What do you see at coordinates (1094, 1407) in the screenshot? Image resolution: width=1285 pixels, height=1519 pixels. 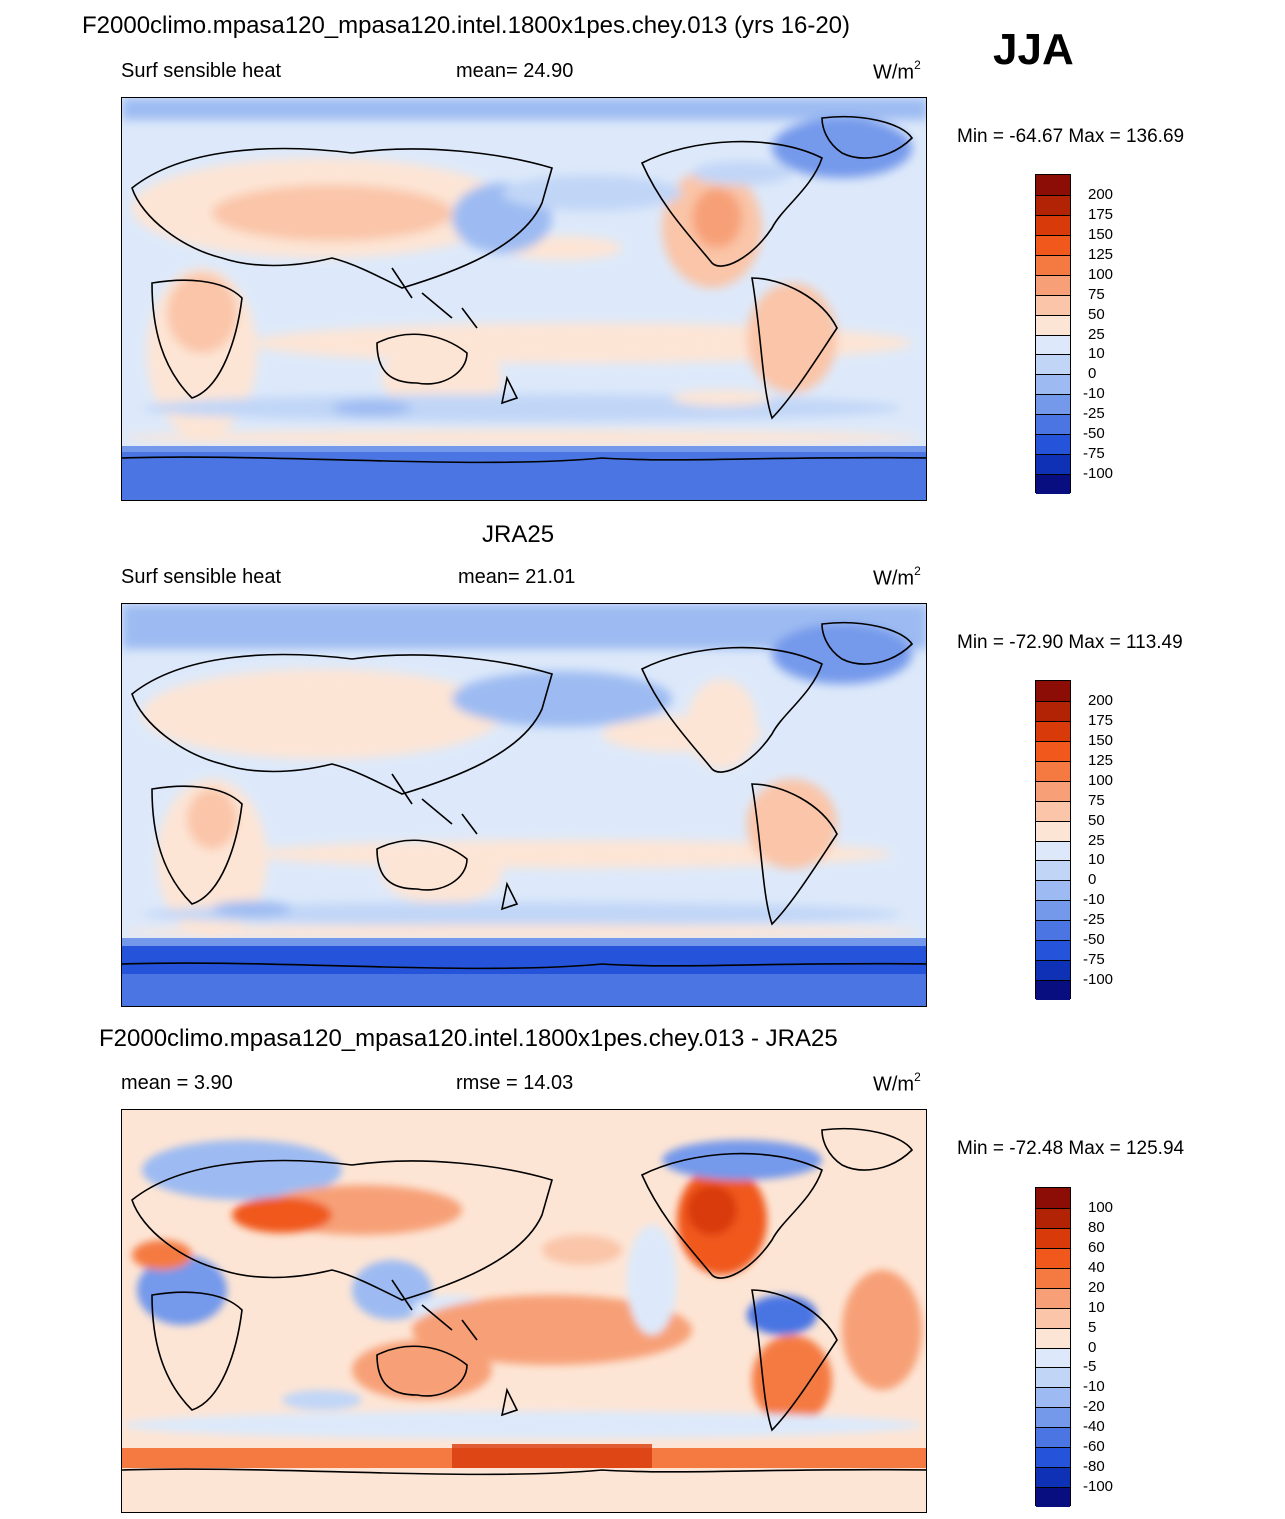 I see `colorbar-tick-label: -20` at bounding box center [1094, 1407].